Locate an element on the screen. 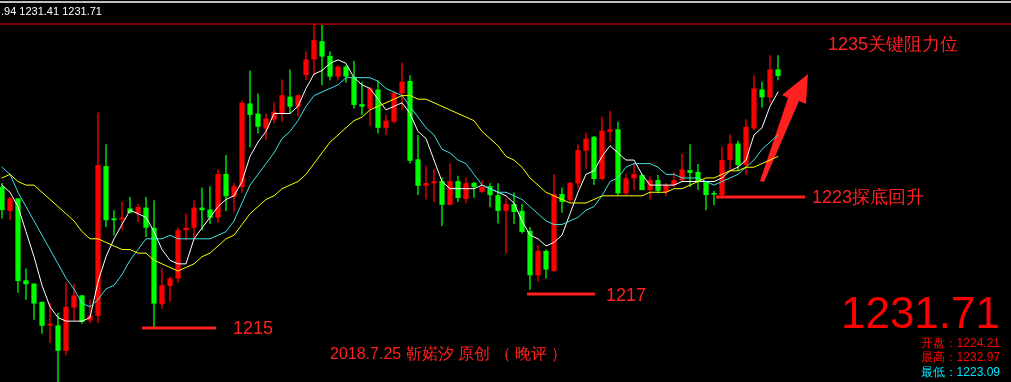  text: 最高：1232.97 is located at coordinates (960, 357).